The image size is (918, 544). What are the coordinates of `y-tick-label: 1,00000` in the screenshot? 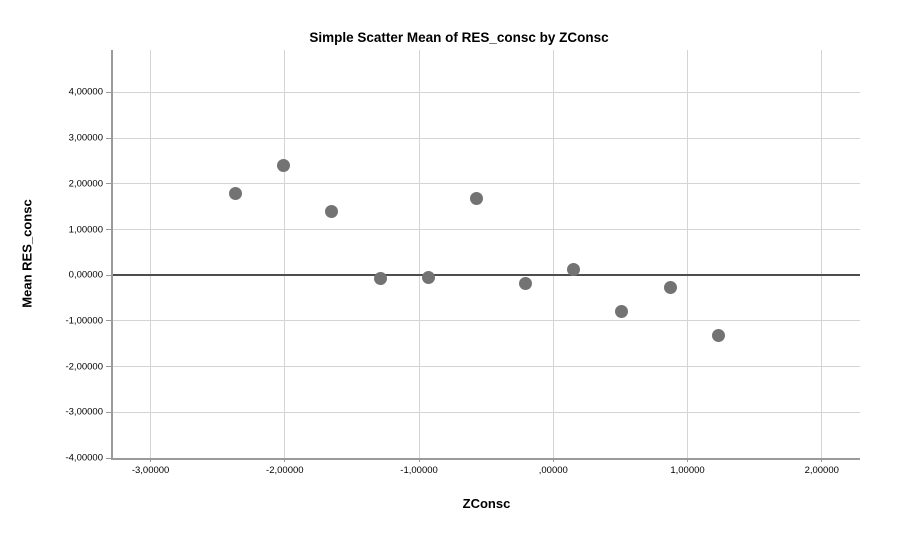 It's located at (85, 230).